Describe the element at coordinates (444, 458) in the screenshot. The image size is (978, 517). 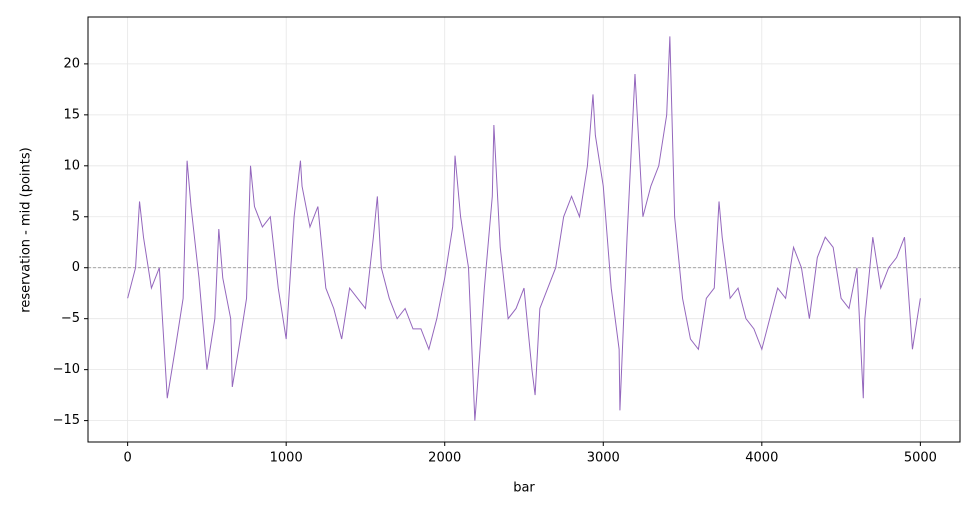
I see `x-tick-label: 2000` at that location.